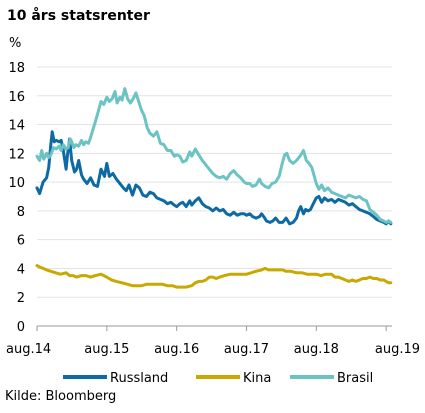 The width and height of the screenshot is (425, 413). I want to click on legend-label-kina: Kina, so click(257, 378).